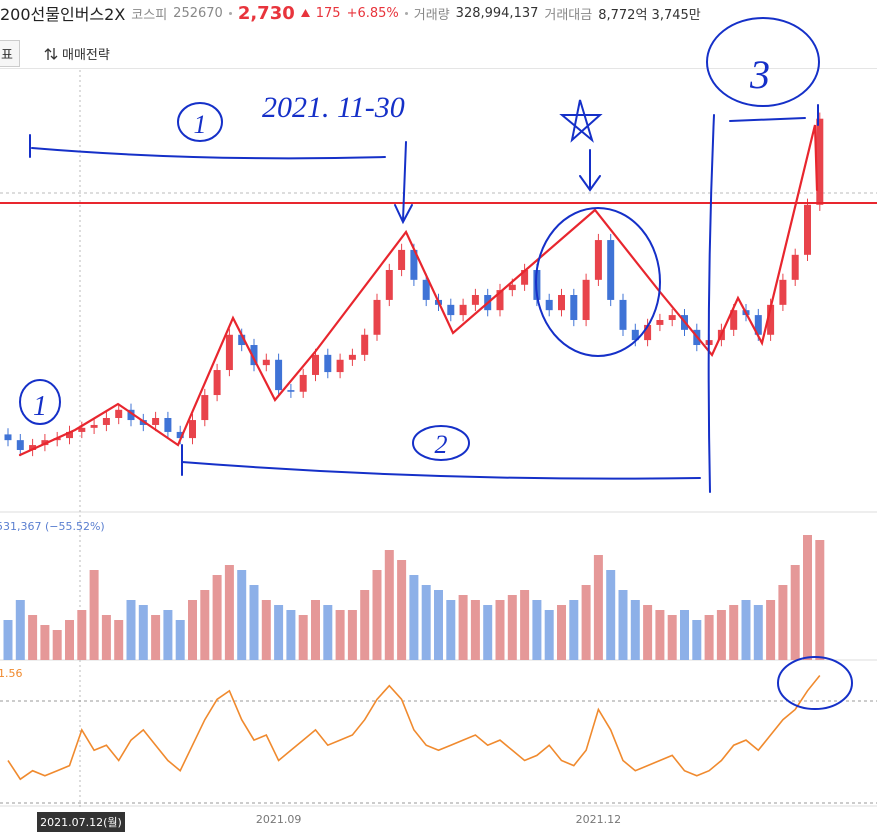 Image resolution: width=877 pixels, height=840 pixels. I want to click on handwriting: 2021. 11-30, so click(333, 107).